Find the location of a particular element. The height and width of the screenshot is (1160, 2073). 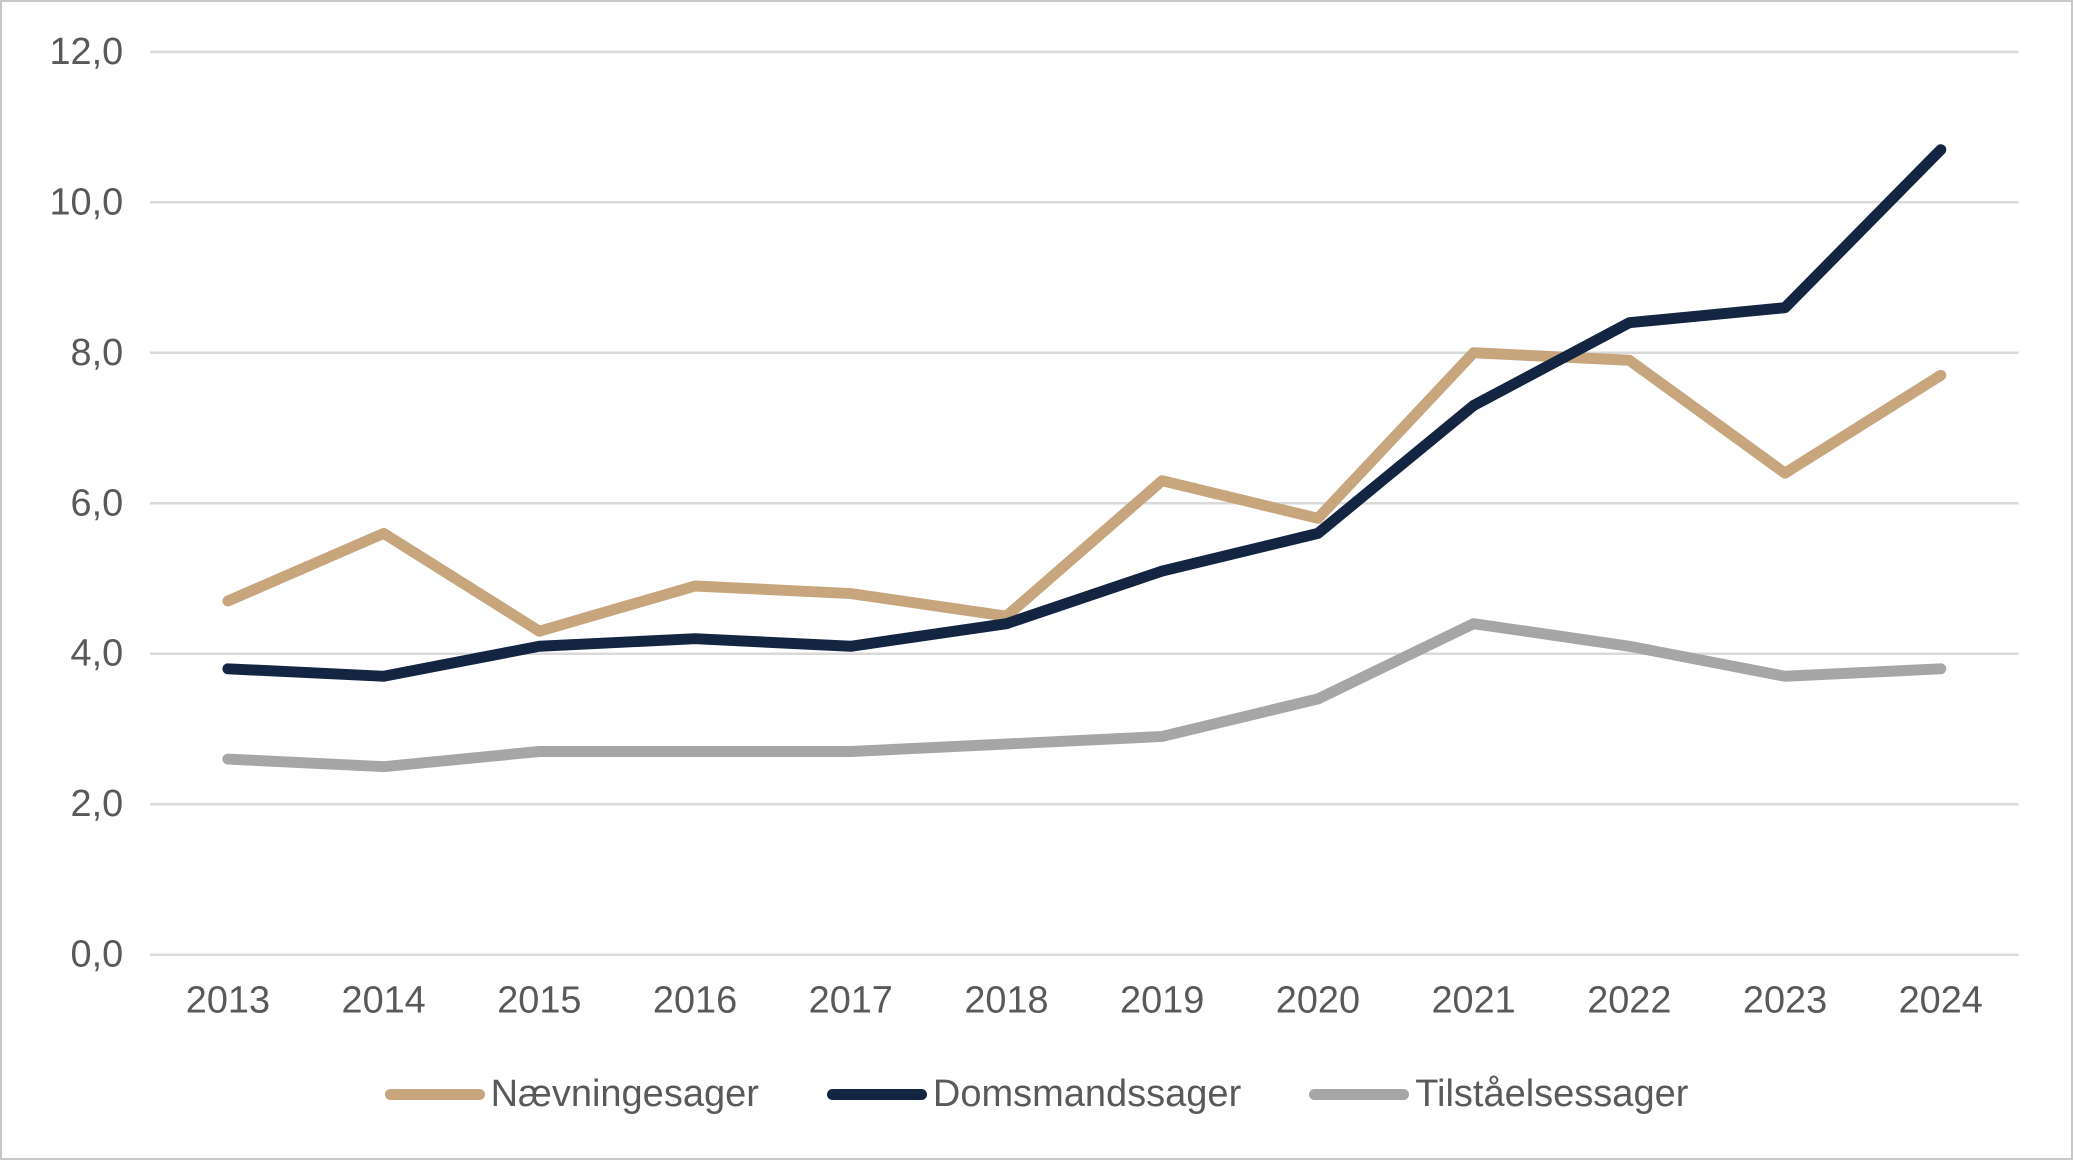

legend-label-tilstaaelsessager: Tilståelsessager is located at coordinates (1552, 1094).